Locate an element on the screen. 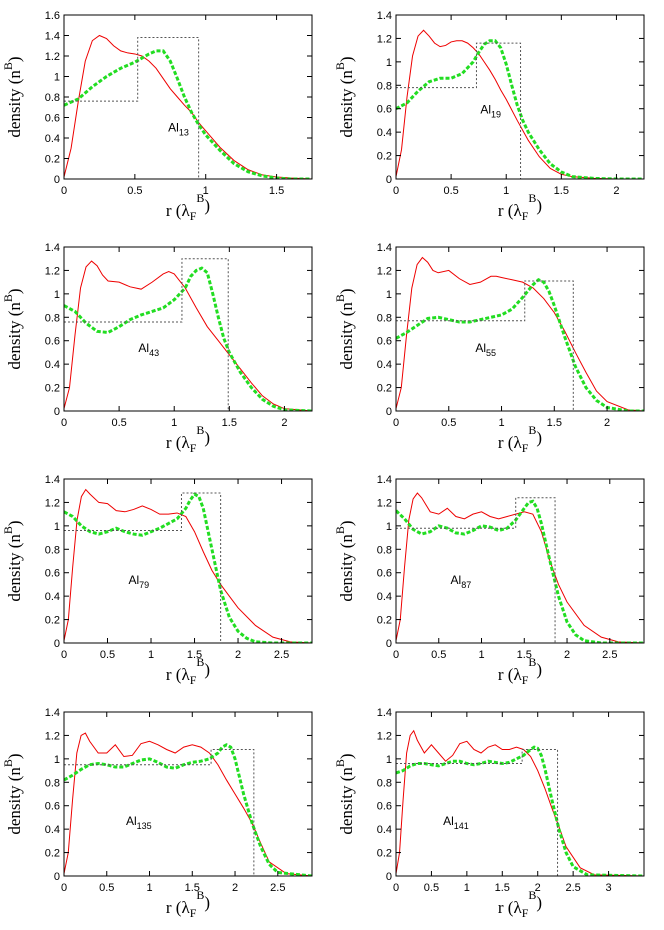 The image size is (664, 930). y-tick-label: 1.6 is located at coordinates (52, 16).